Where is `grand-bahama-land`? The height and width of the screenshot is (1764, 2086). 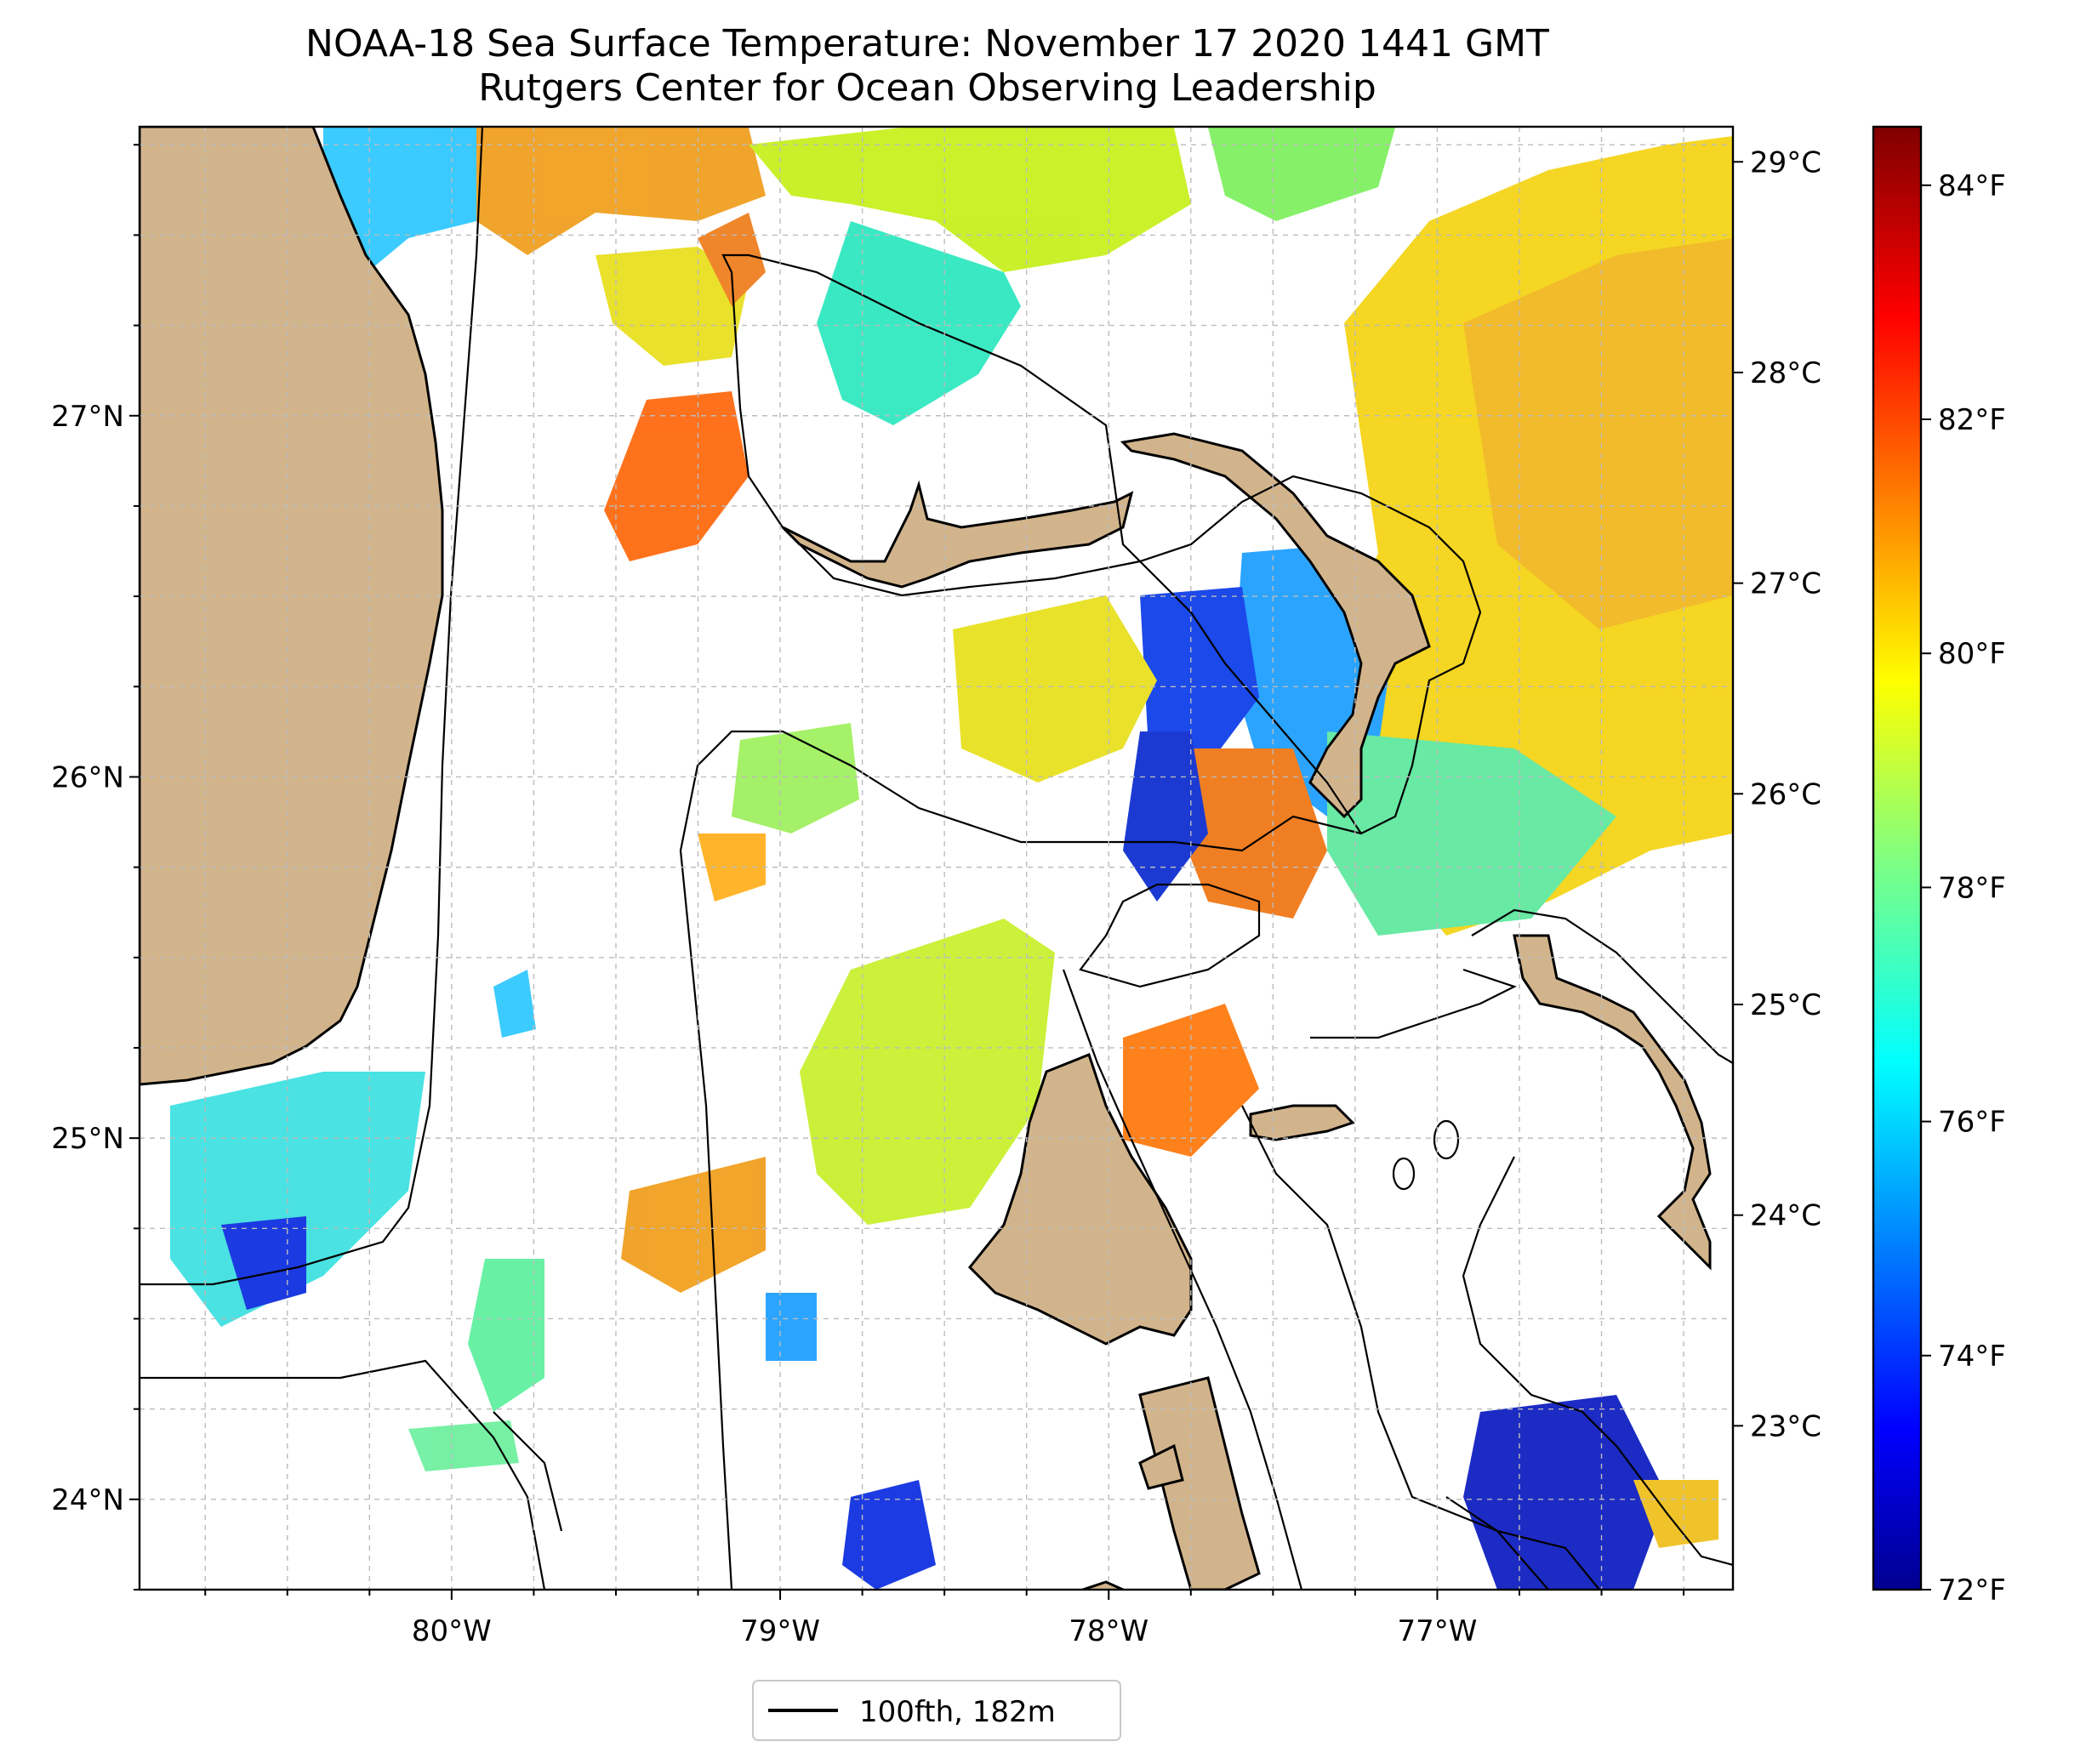
grand-bahama-land is located at coordinates (957, 534).